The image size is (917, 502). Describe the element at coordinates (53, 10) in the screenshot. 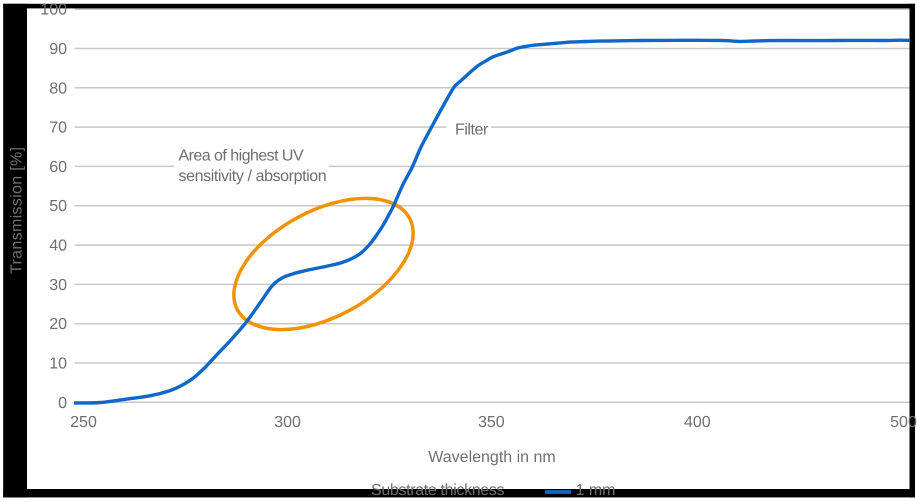

I see `svg-text: 100` at that location.